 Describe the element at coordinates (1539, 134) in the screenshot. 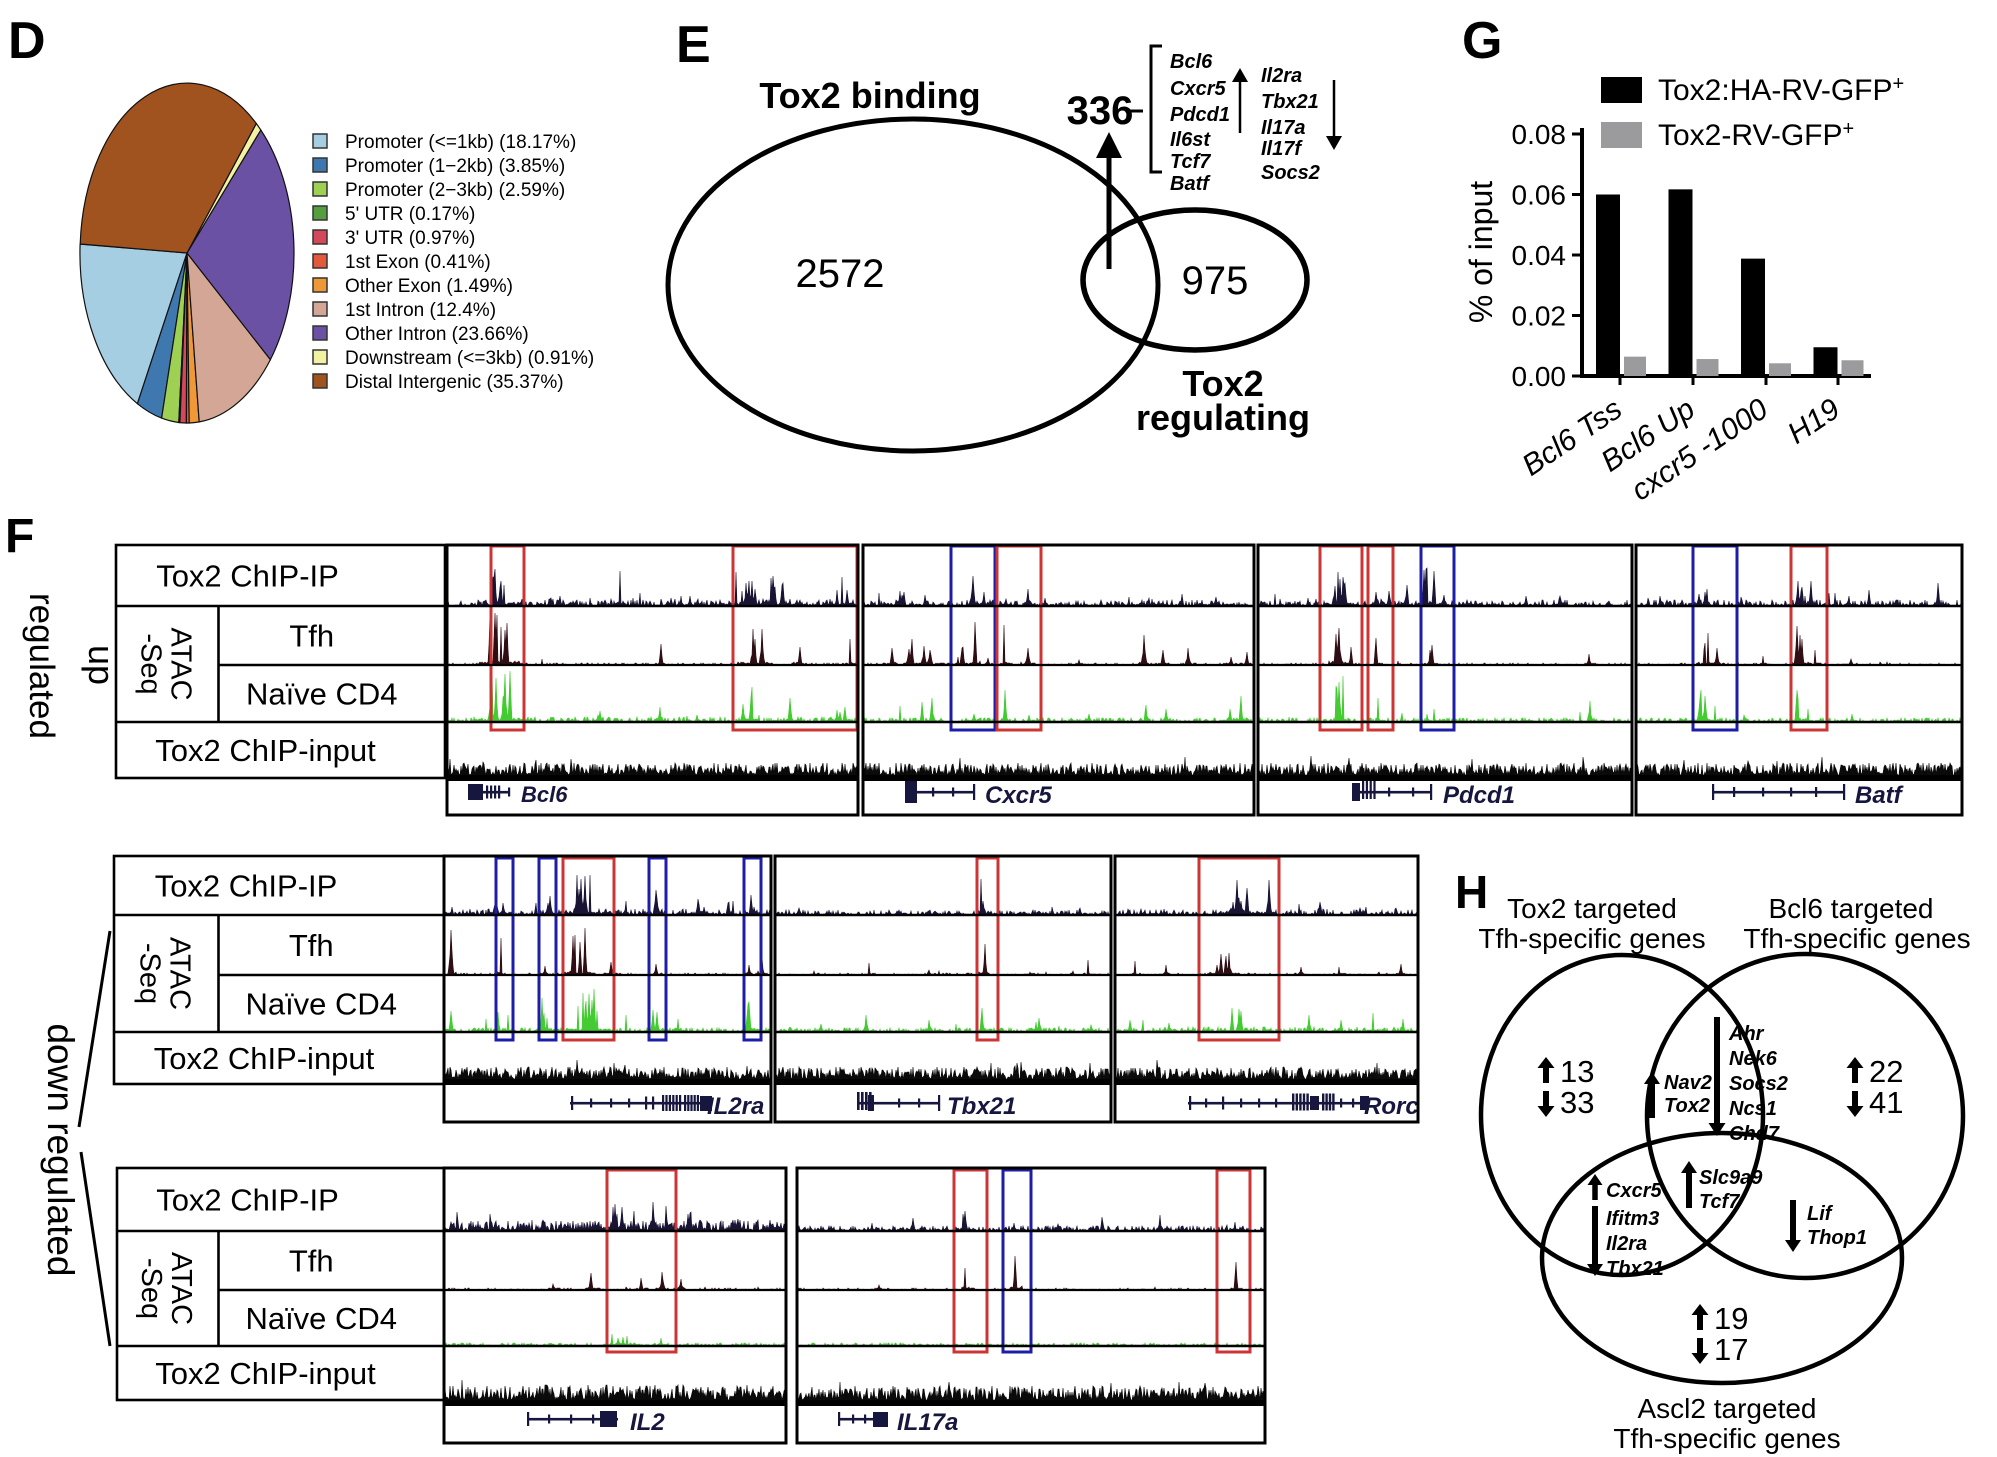

I see `svg-text: 0.08` at that location.